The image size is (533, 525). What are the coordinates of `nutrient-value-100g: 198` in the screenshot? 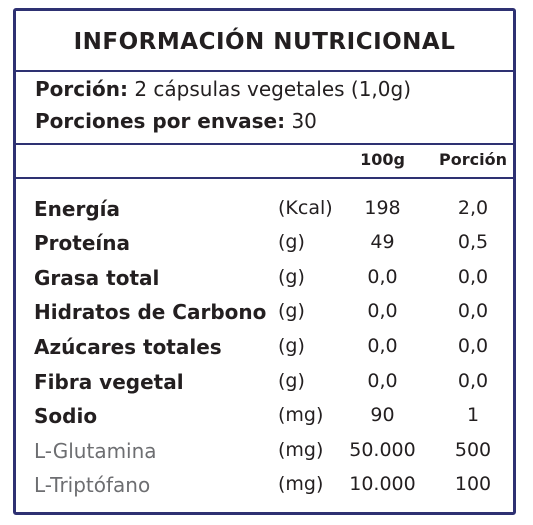 It's located at (382, 208).